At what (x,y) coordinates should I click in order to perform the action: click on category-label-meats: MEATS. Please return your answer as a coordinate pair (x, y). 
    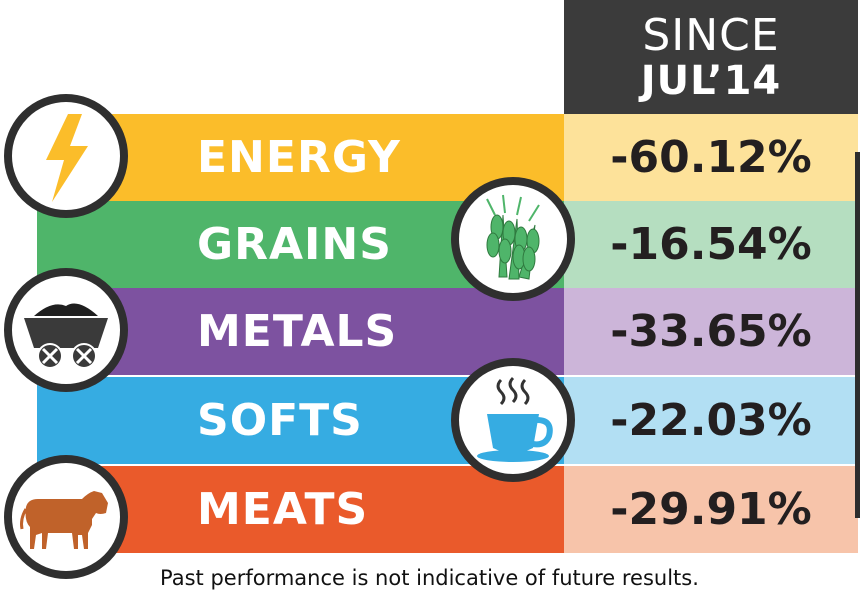
    Looking at the image, I should click on (283, 509).